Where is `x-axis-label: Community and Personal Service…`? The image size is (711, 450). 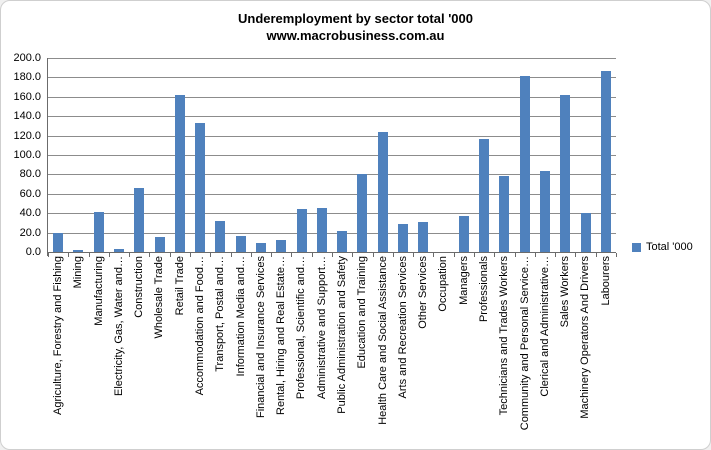
x-axis-label: Community and Personal Service… is located at coordinates (525, 343).